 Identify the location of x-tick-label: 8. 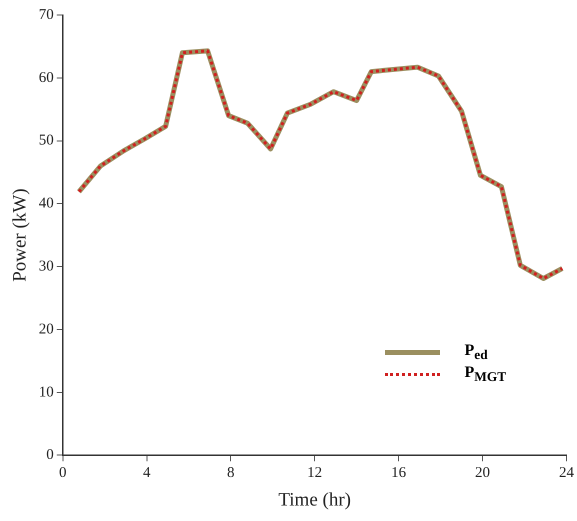
(230, 473).